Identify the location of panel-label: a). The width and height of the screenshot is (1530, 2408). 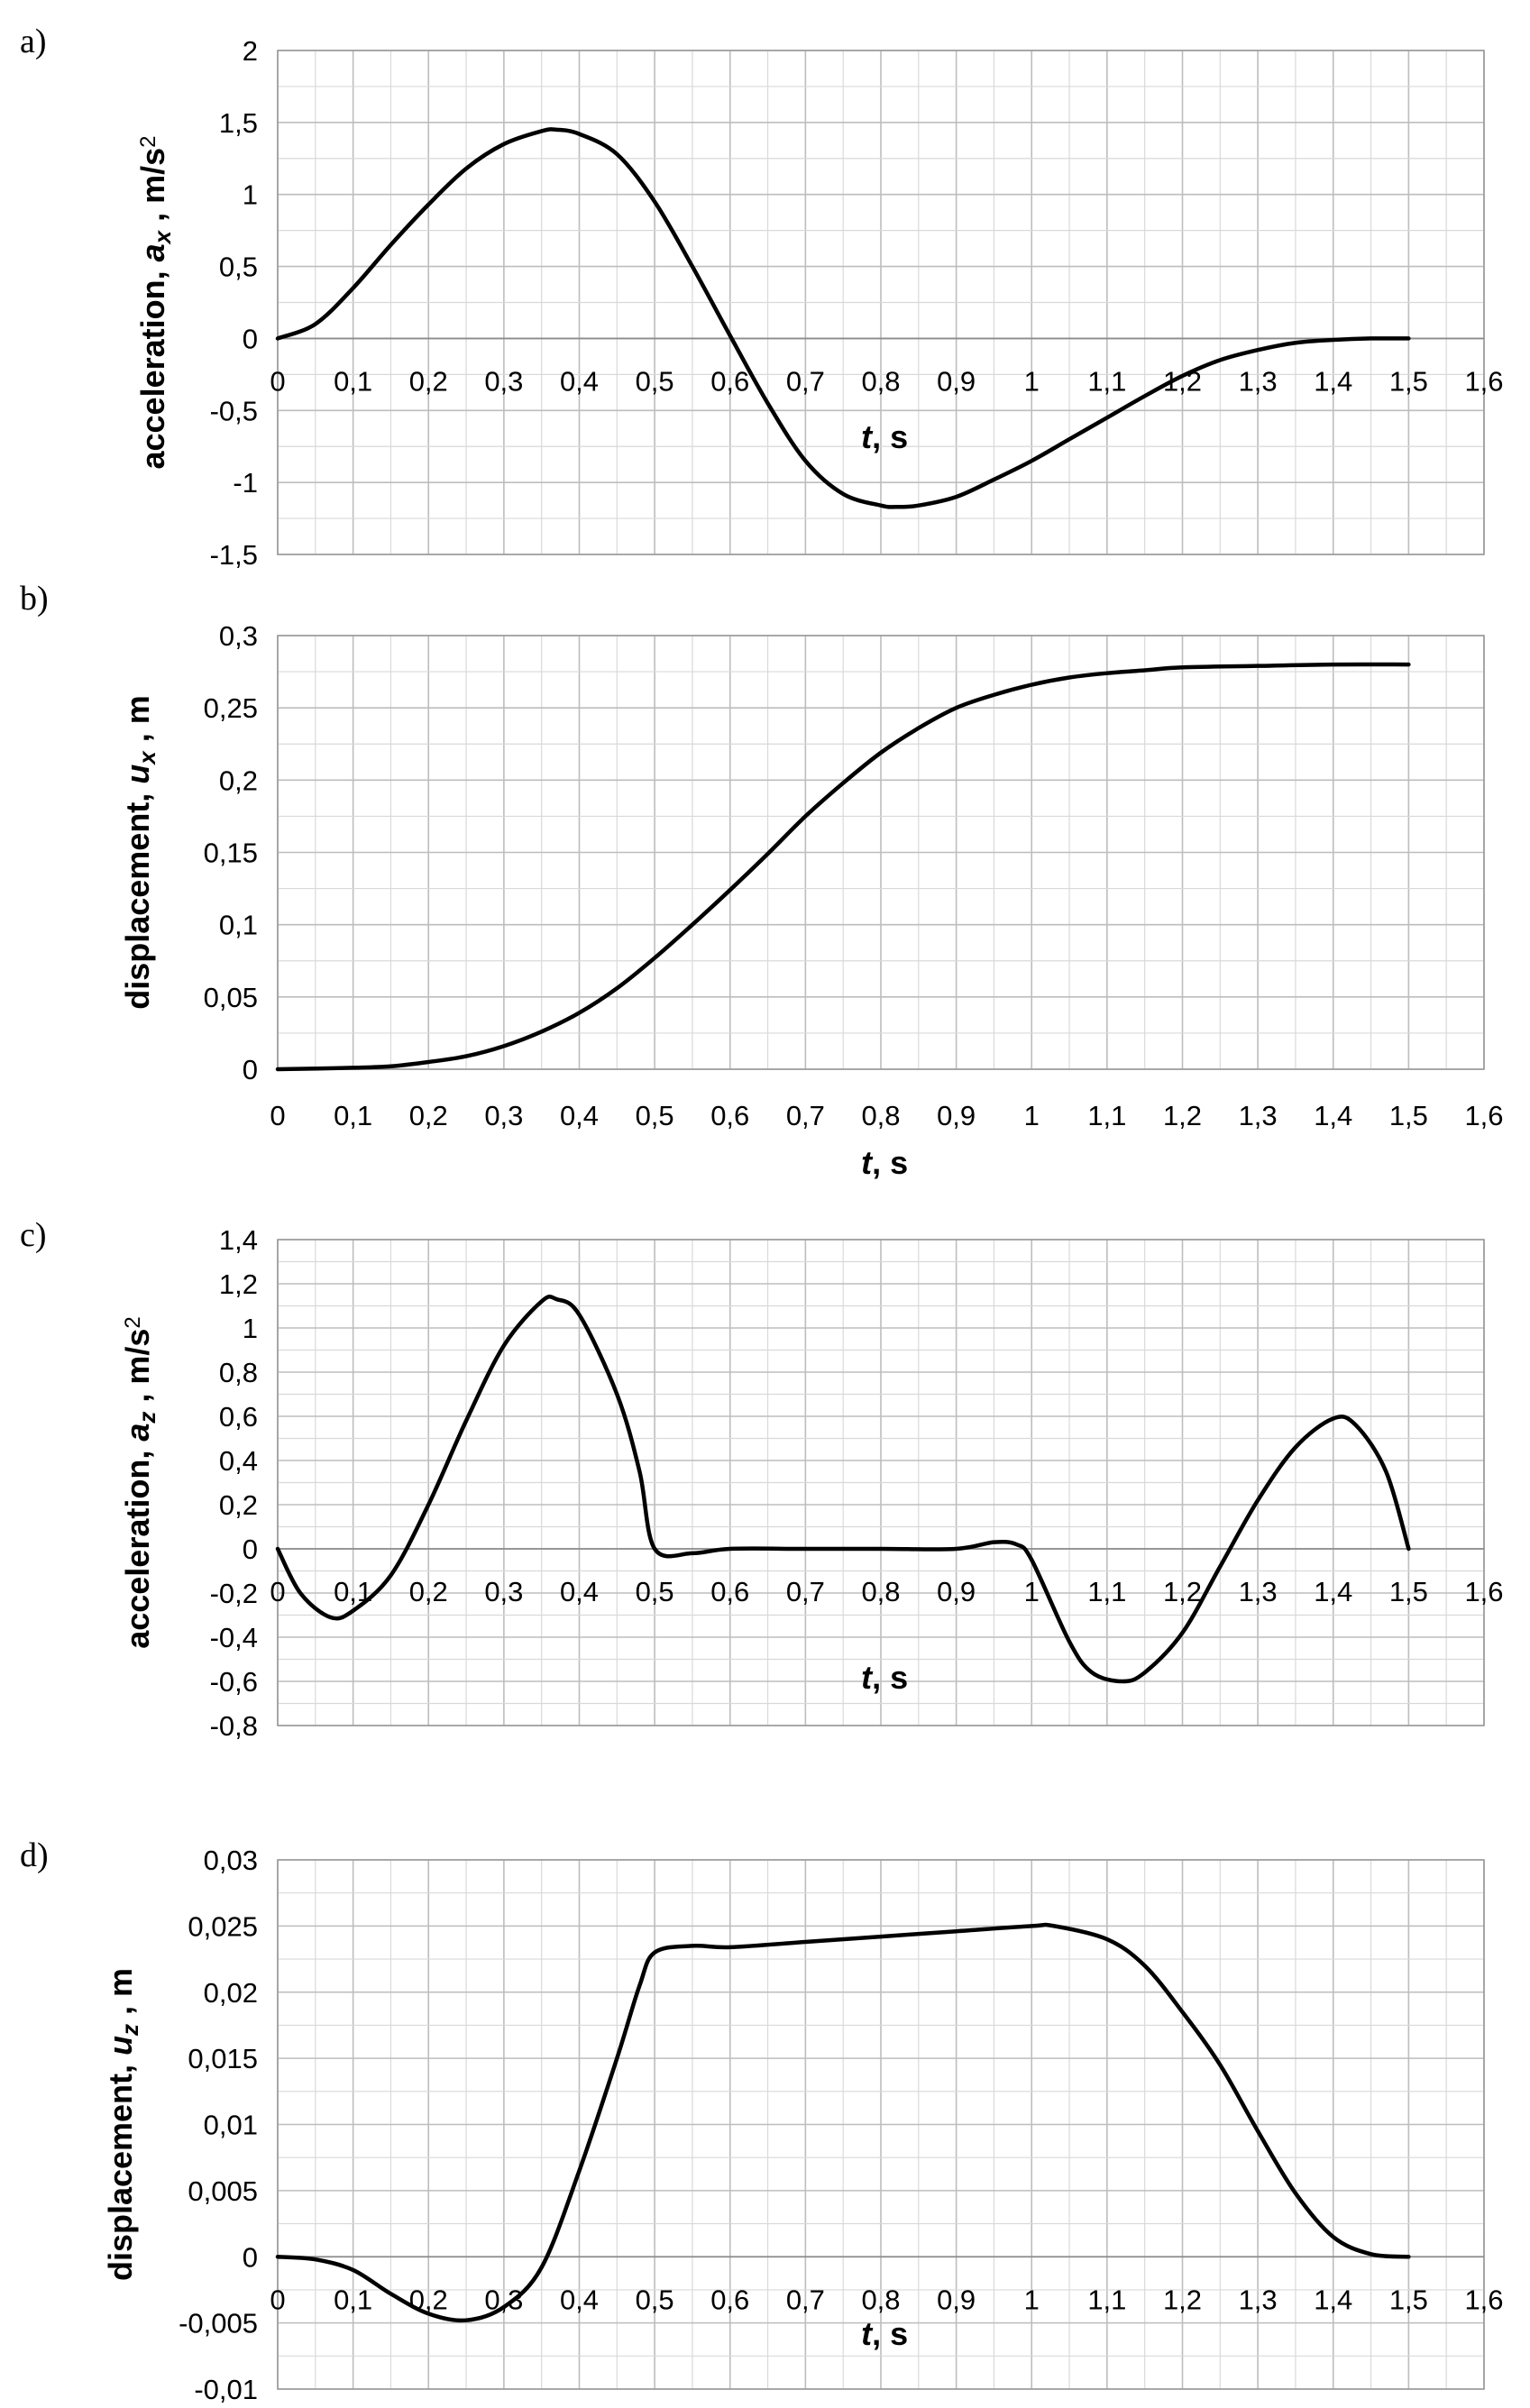
(34, 41).